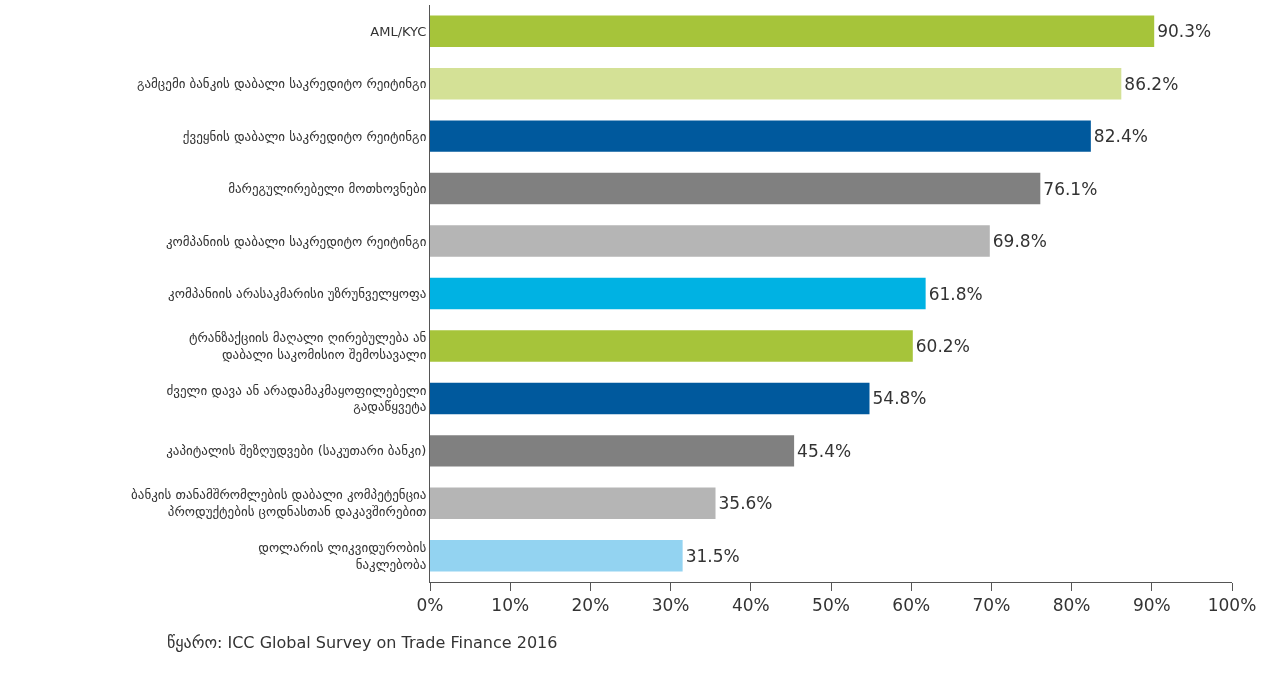 The width and height of the screenshot is (1277, 677). Describe the element at coordinates (510, 605) in the screenshot. I see `x-tick-label: 10%` at that location.